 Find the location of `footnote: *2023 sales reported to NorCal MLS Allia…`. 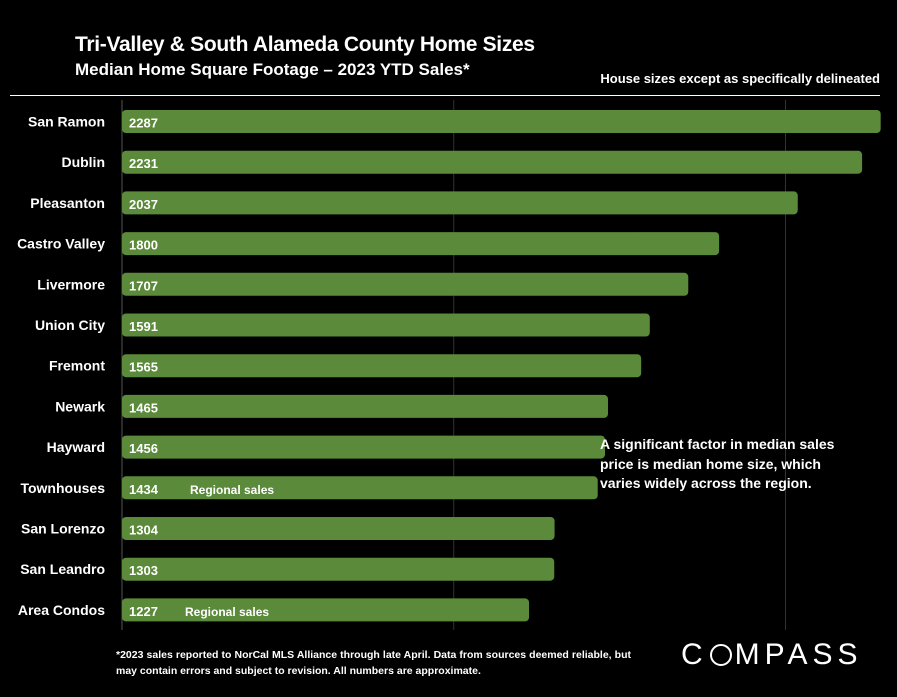

footnote: *2023 sales reported to NorCal MLS Allia… is located at coordinates (373, 663).